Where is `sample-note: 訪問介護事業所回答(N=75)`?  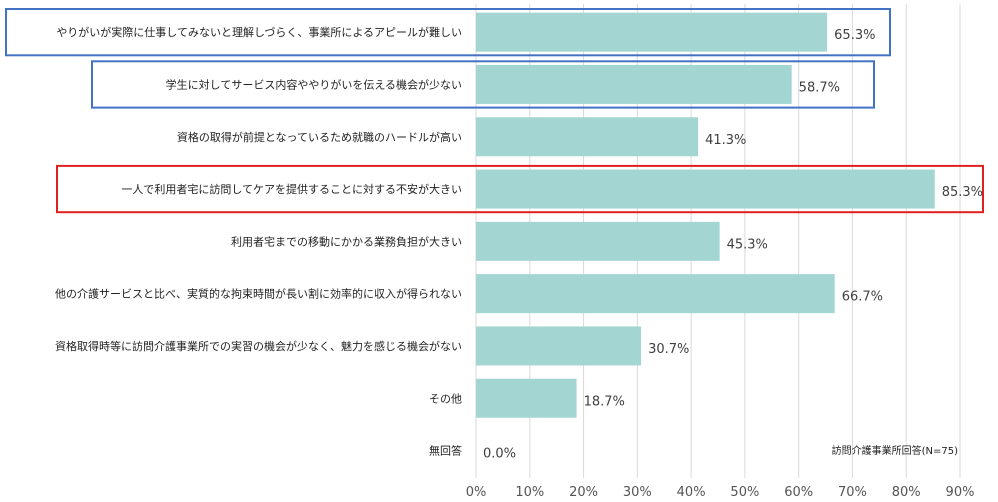 sample-note: 訪問介護事業所回答(N=75) is located at coordinates (895, 450).